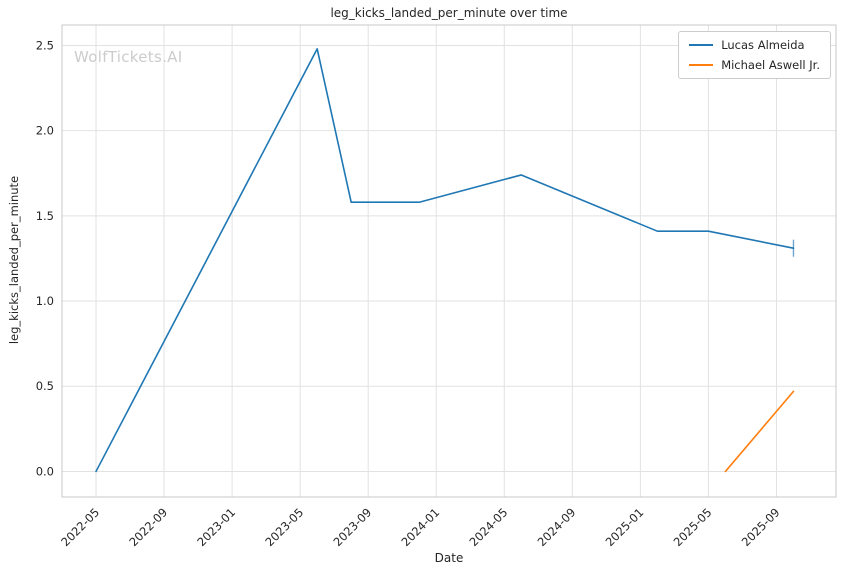  What do you see at coordinates (216, 527) in the screenshot?
I see `x-tick-label: 2023-01` at bounding box center [216, 527].